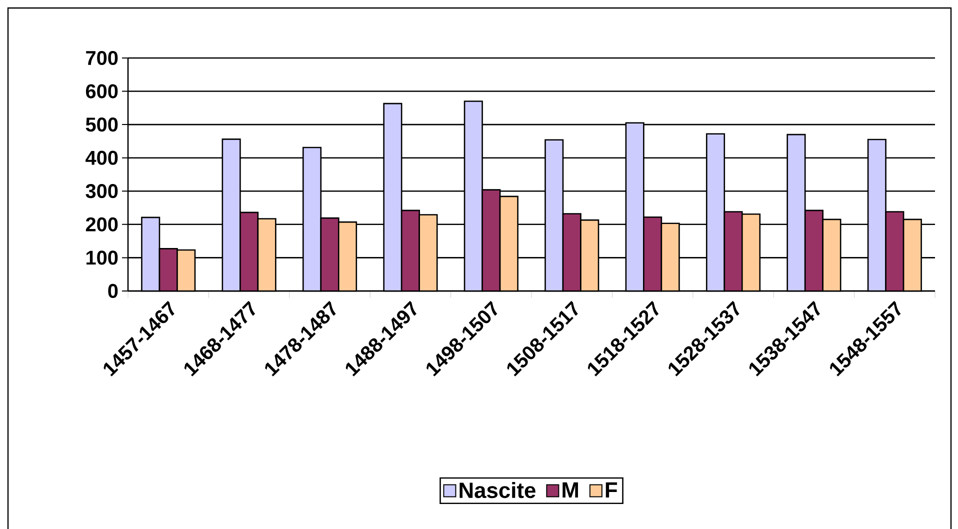 The width and height of the screenshot is (958, 529). I want to click on y-tick-label: 100, so click(102, 257).